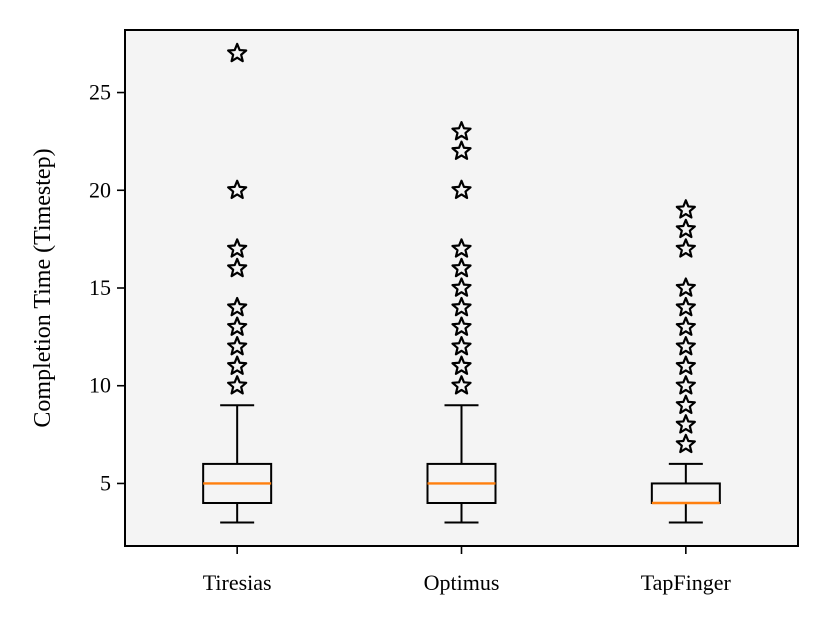 This screenshot has width=829, height=628. I want to click on box-optimus, so click(461, 322).